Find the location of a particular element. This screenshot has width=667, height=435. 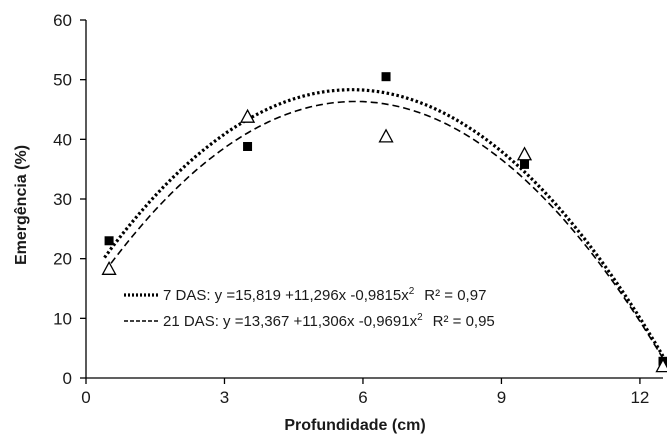

y-axis-ticks: 0 10 20 30 40 50 60 is located at coordinates (69, 199).